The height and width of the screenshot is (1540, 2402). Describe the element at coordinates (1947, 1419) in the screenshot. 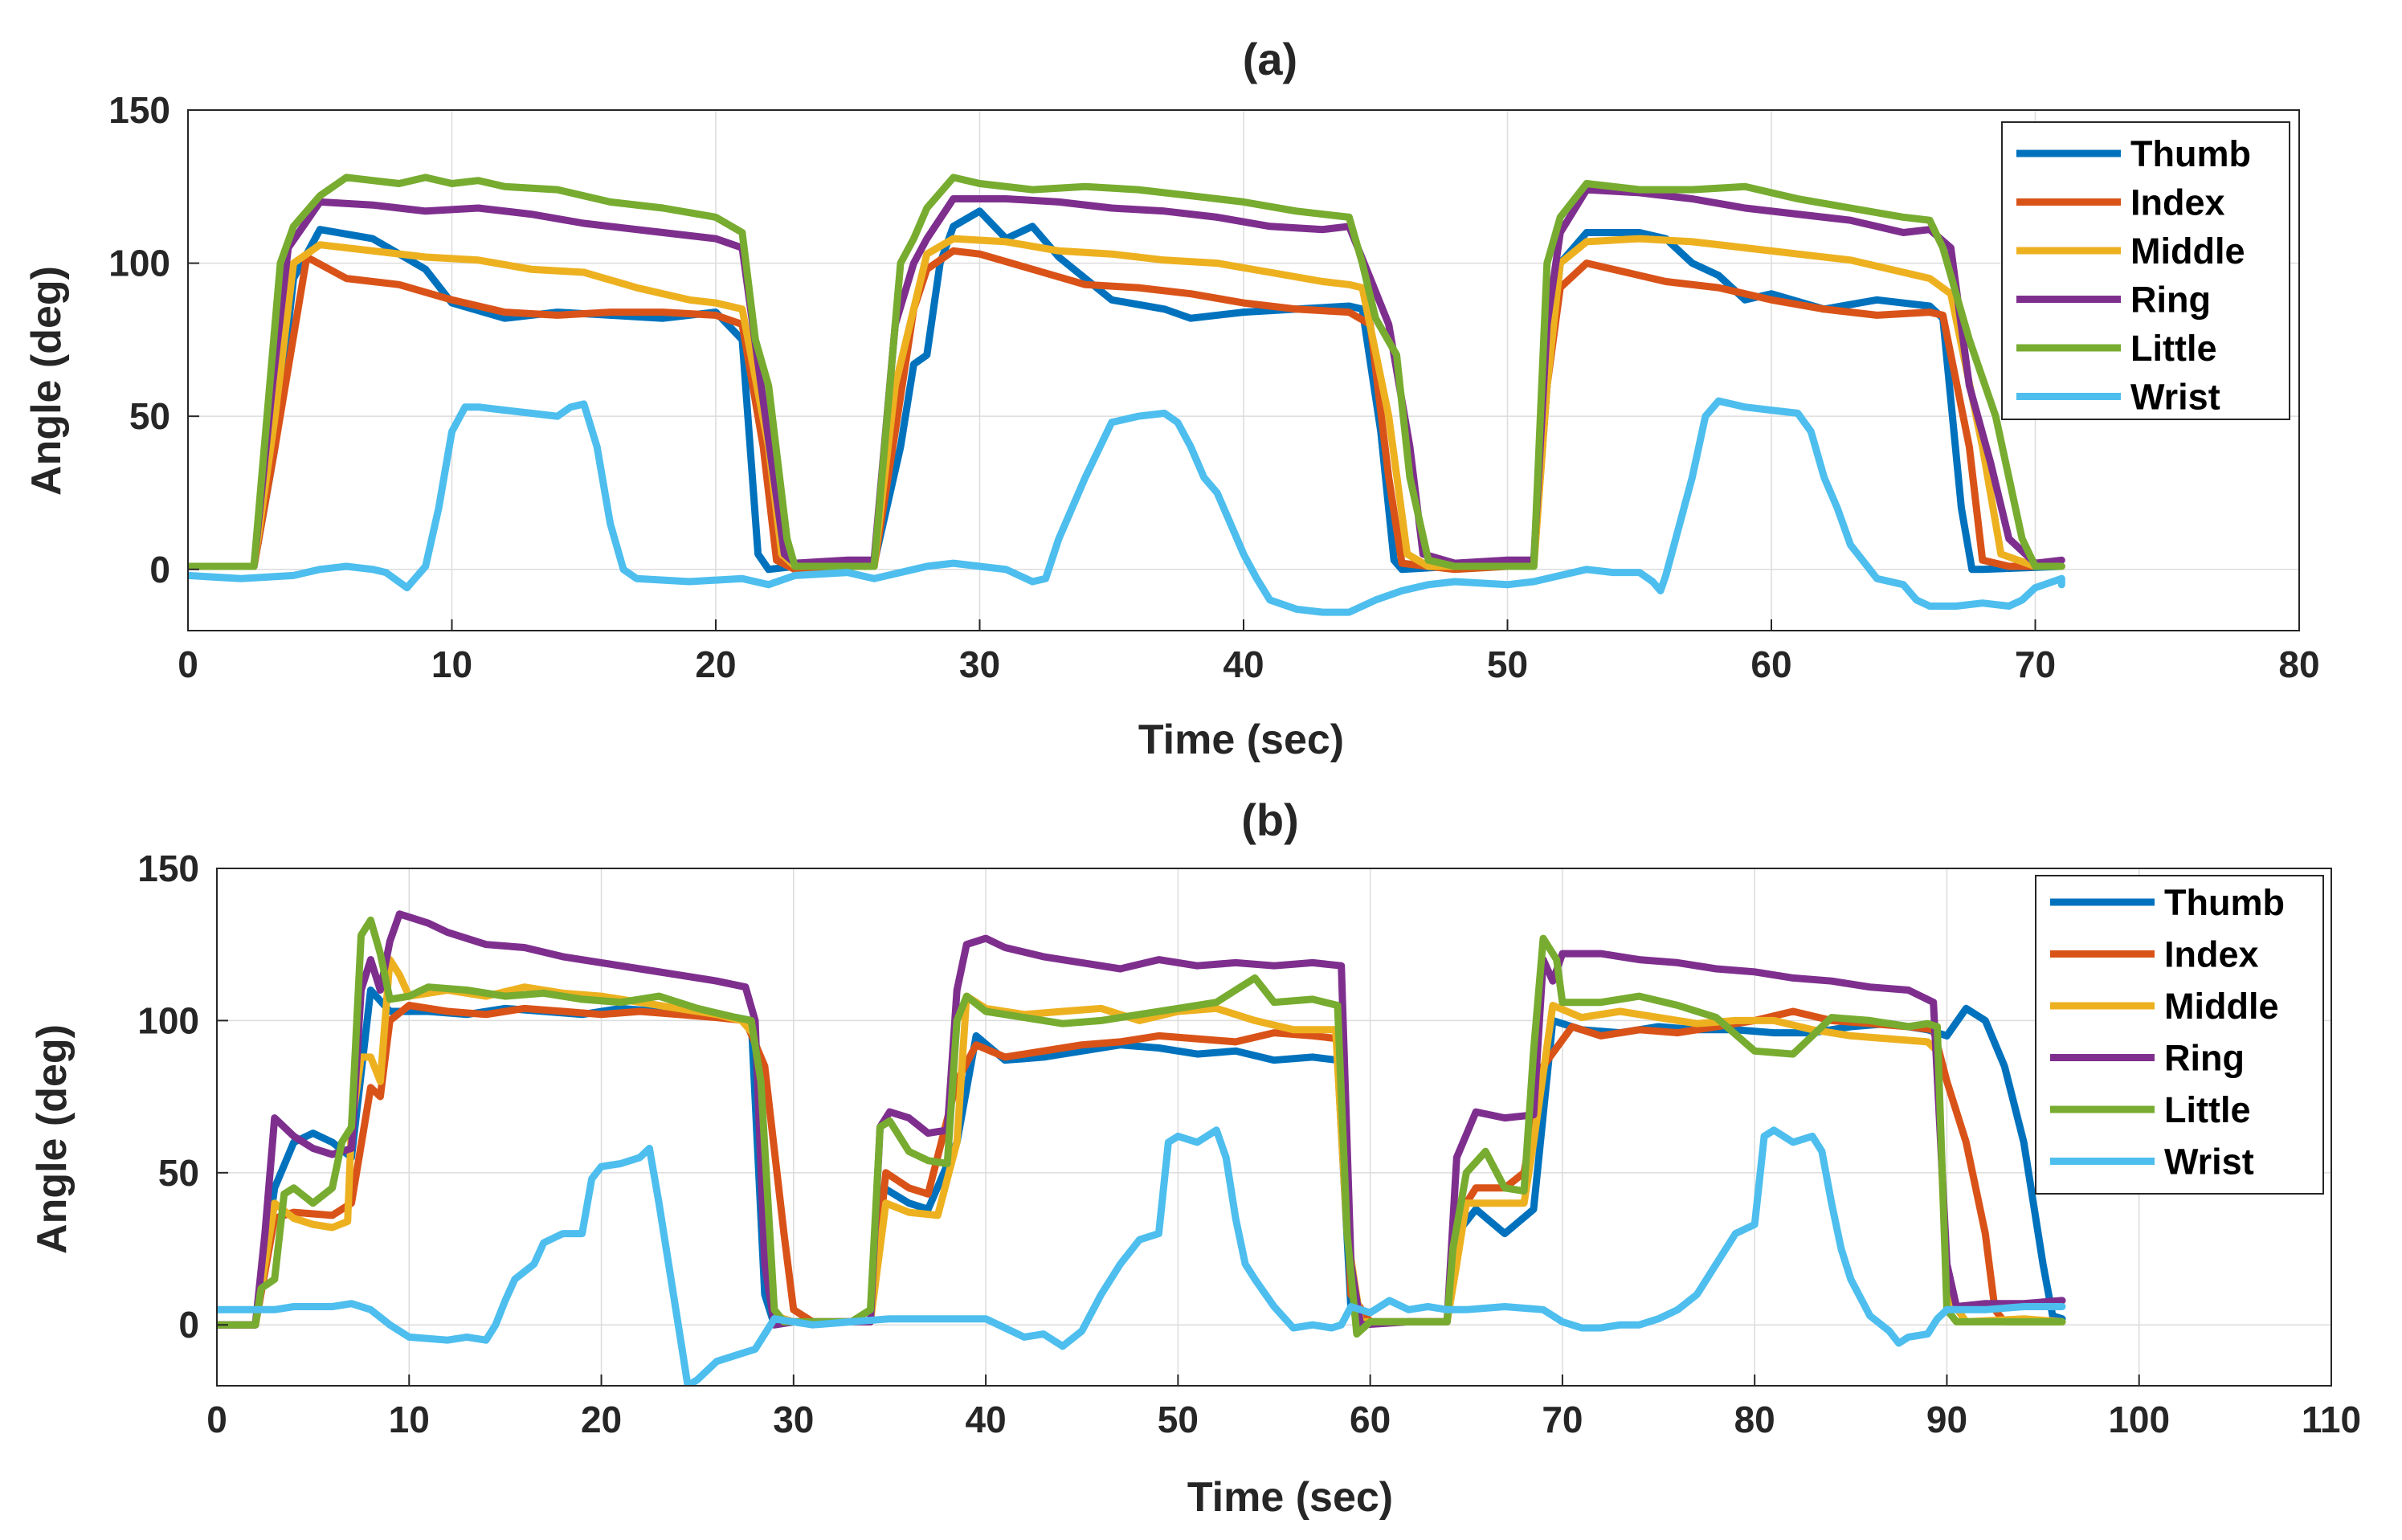

I see `x-tick-label: 90` at that location.